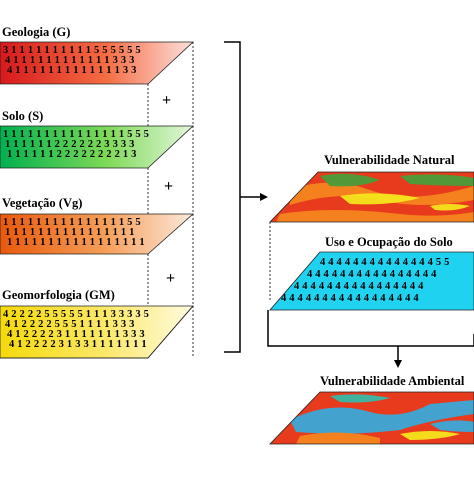 This screenshot has height=479, width=474. What do you see at coordinates (70, 144) in the screenshot?
I see `layer-value-row: 1 1 1 1 1 1 2 2 2 2 2 2 3 3 3 3` at bounding box center [70, 144].